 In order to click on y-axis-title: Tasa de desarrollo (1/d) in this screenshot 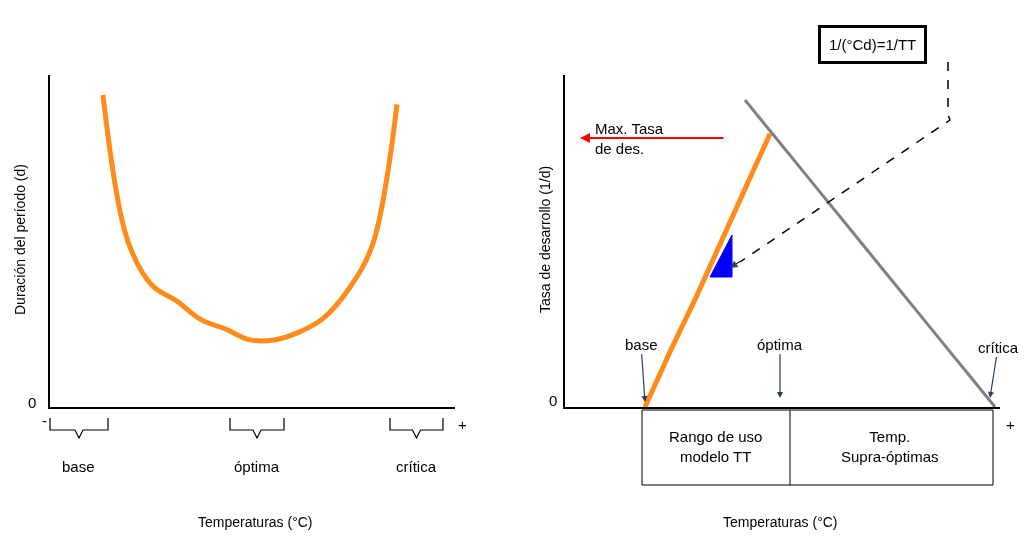, I will do `click(545, 239)`.